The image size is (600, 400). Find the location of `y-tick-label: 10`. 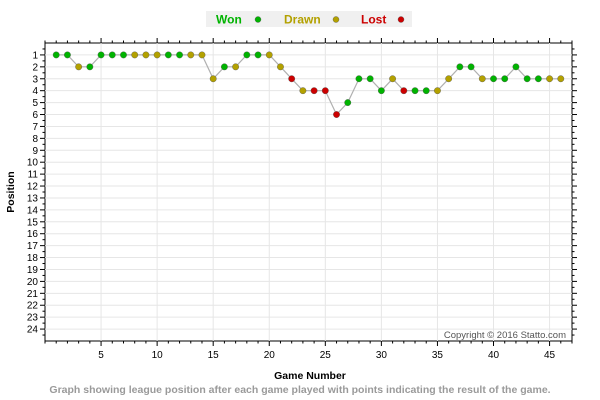

y-tick-label: 10 is located at coordinates (33, 163).